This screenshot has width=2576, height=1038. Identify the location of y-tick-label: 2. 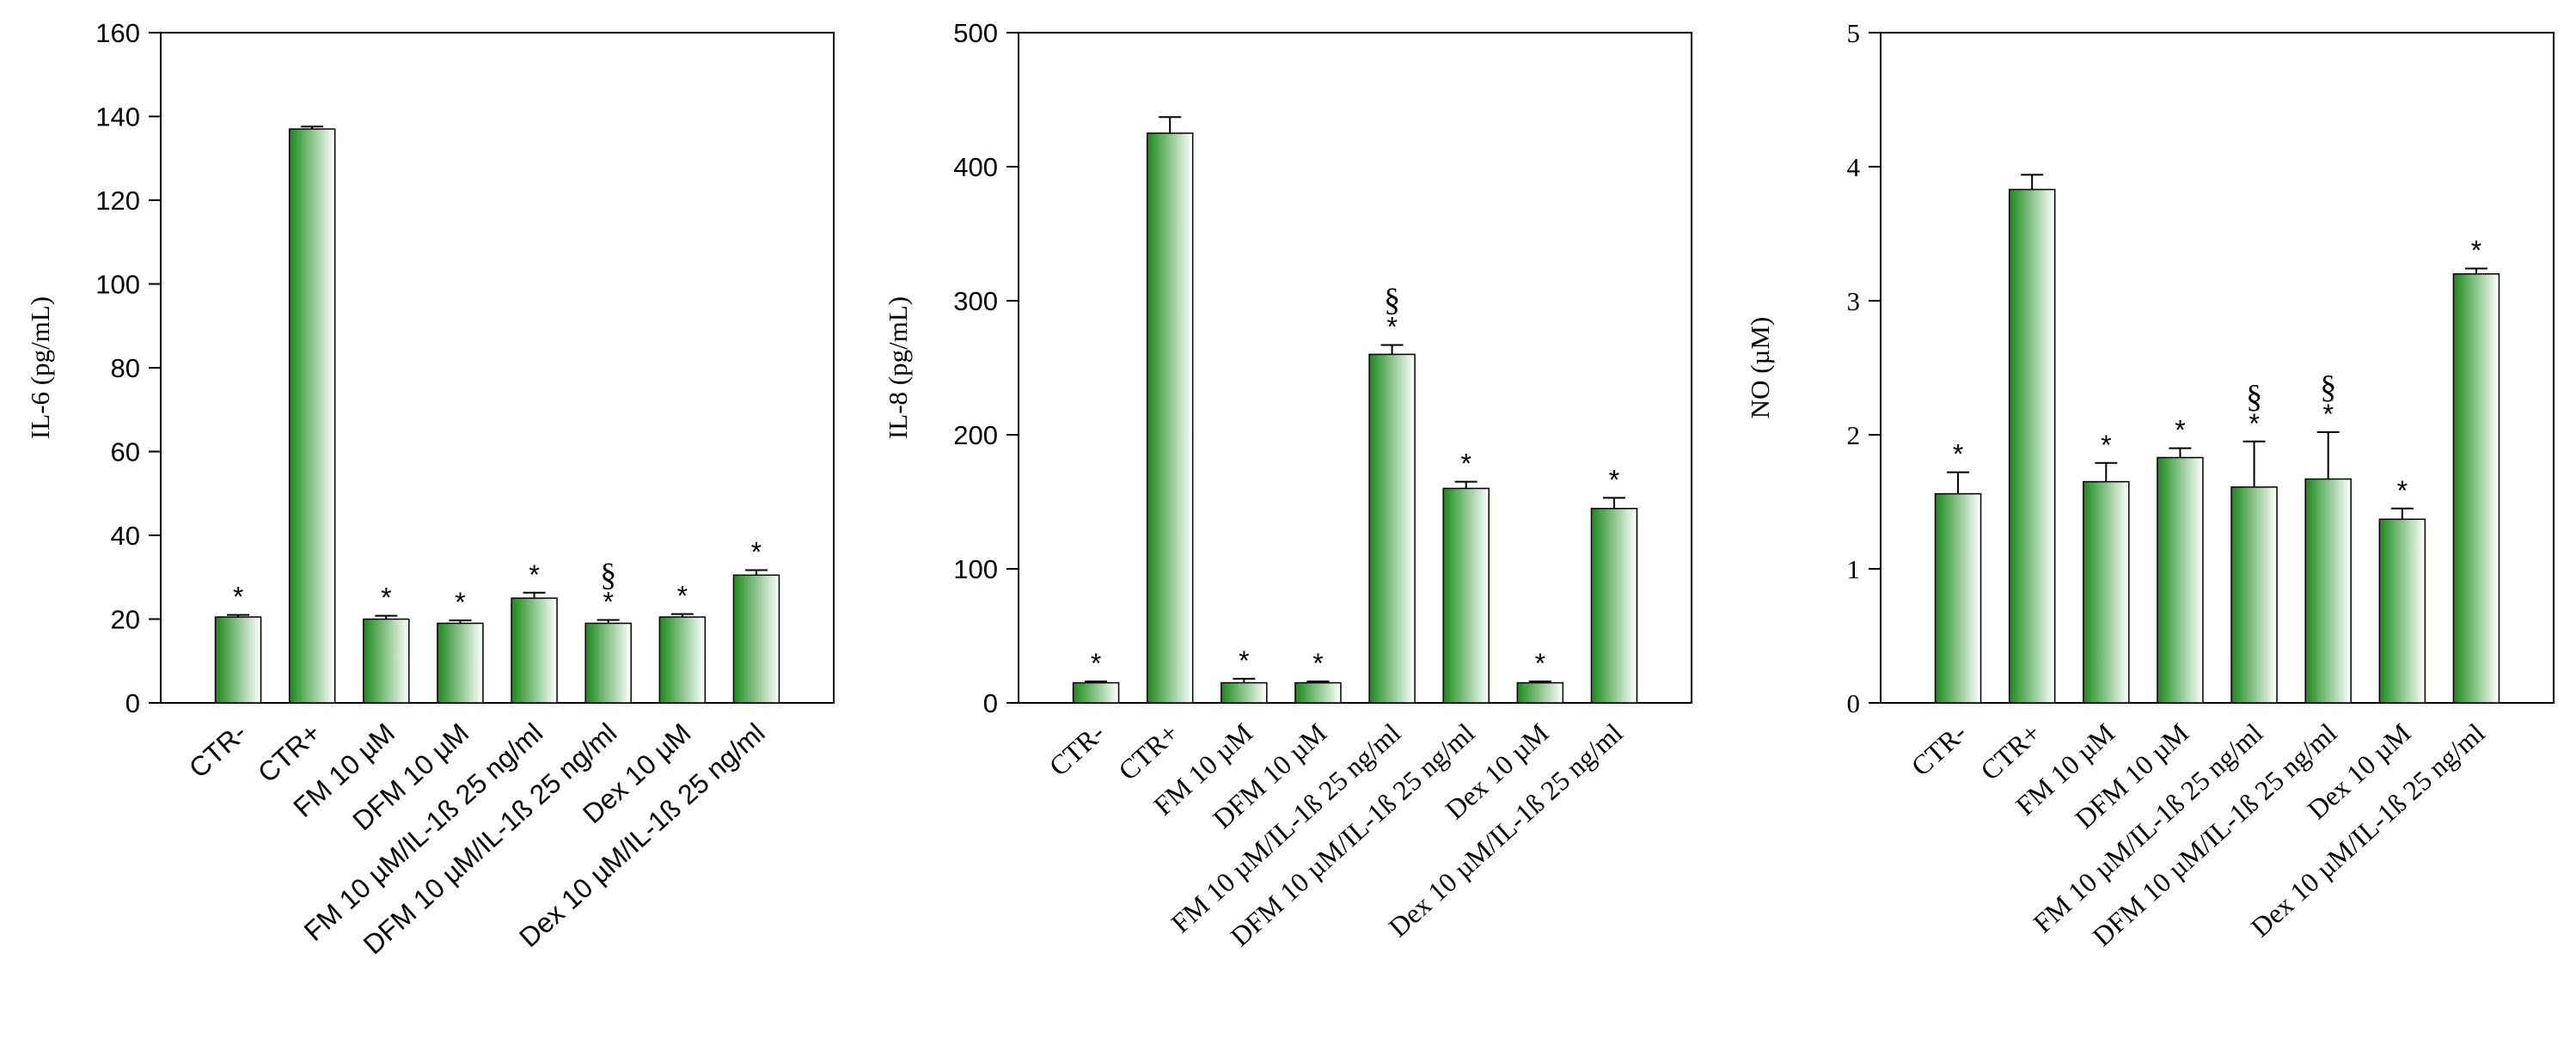
(1854, 435).